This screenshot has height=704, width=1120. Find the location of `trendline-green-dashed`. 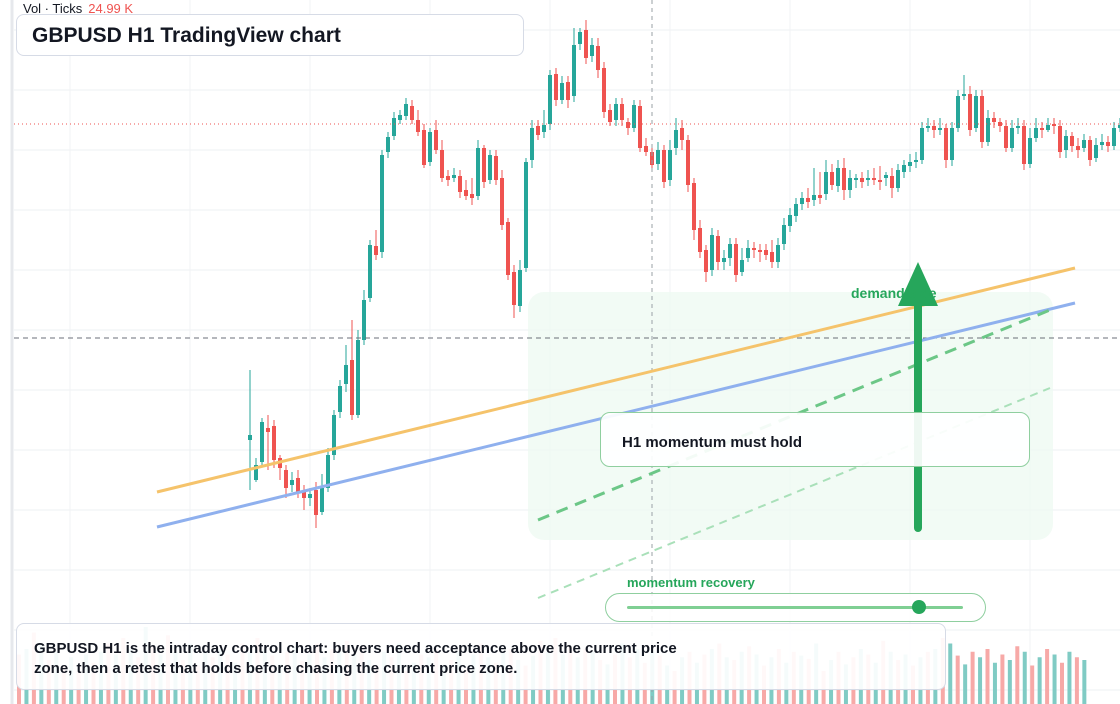

trendline-green-dashed is located at coordinates (794, 415).